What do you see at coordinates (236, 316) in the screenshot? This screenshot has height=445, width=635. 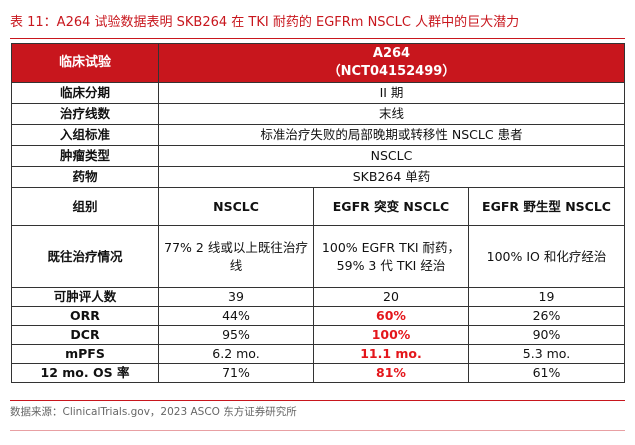 I see `metric-cell: 44%` at bounding box center [236, 316].